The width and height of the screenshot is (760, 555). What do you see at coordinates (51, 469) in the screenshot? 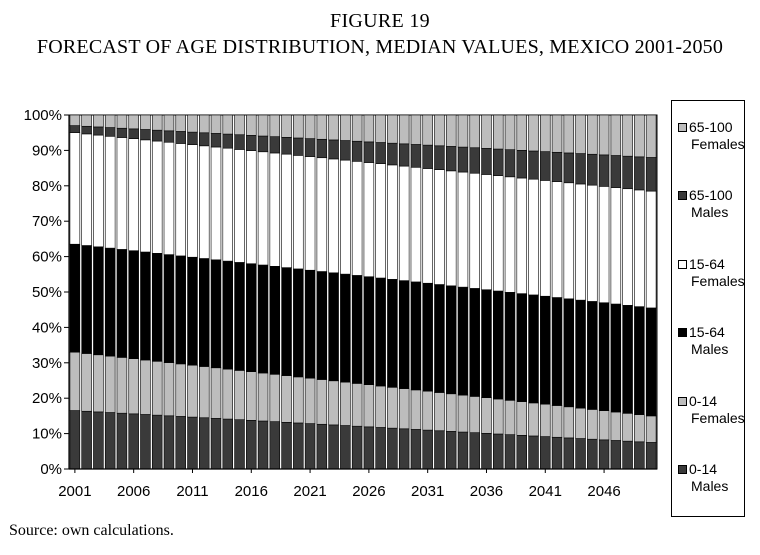
I see `y-tick-label: 0%` at bounding box center [51, 469].